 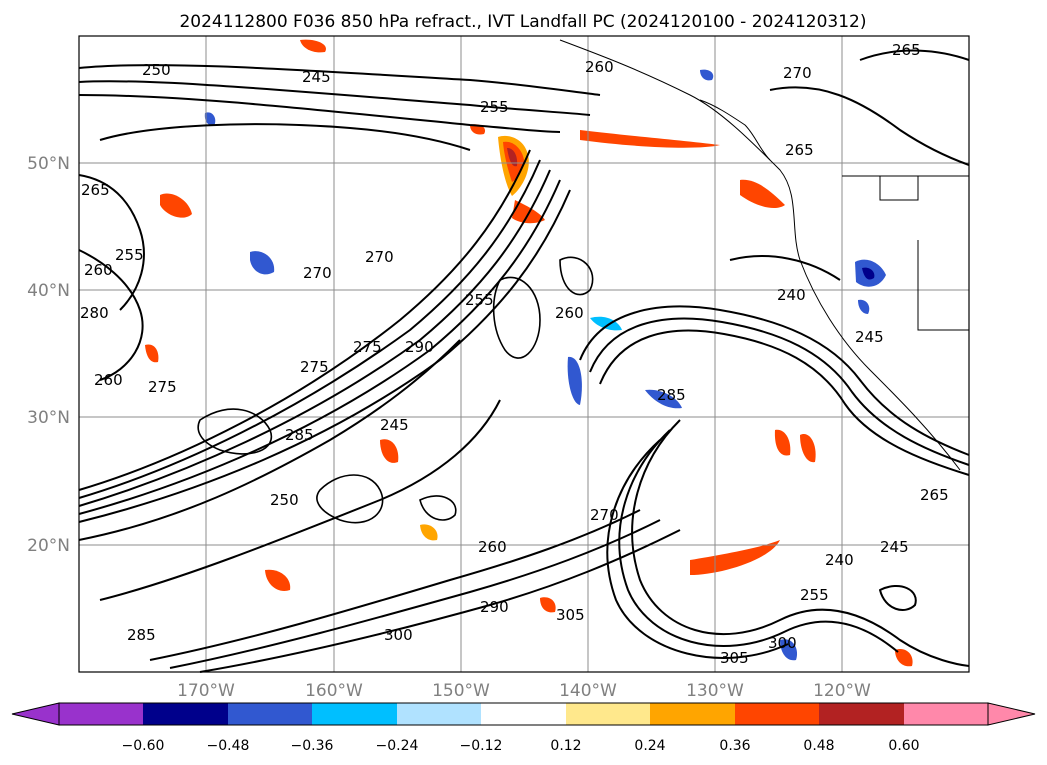 I want to click on colorbar-tick: −0.36, so click(x=312, y=746).